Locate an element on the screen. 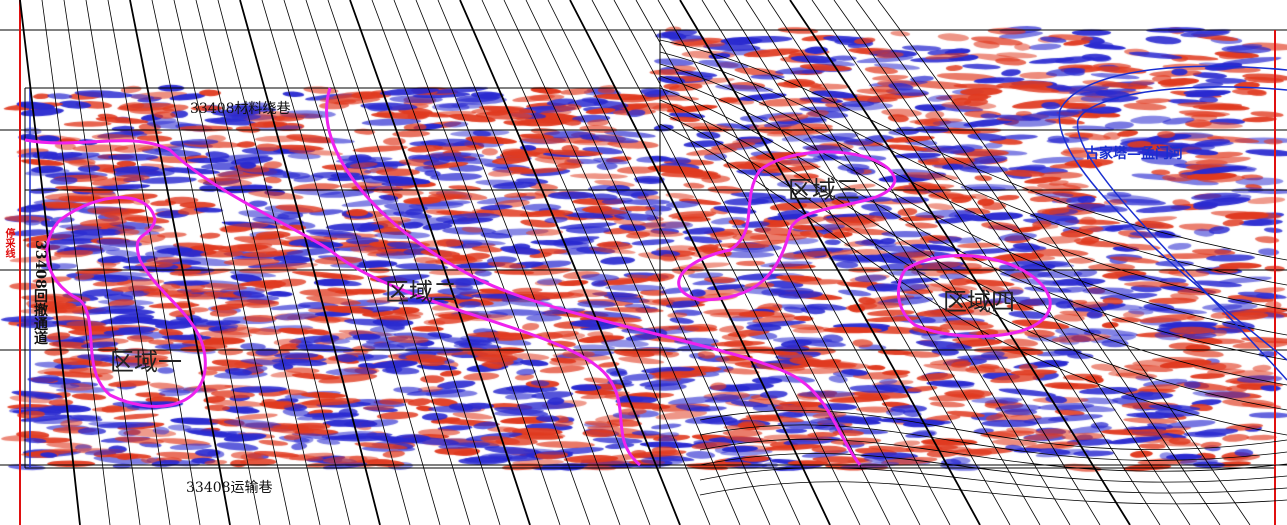  roadway-top-label: 33408材料绕巷 is located at coordinates (240, 109).